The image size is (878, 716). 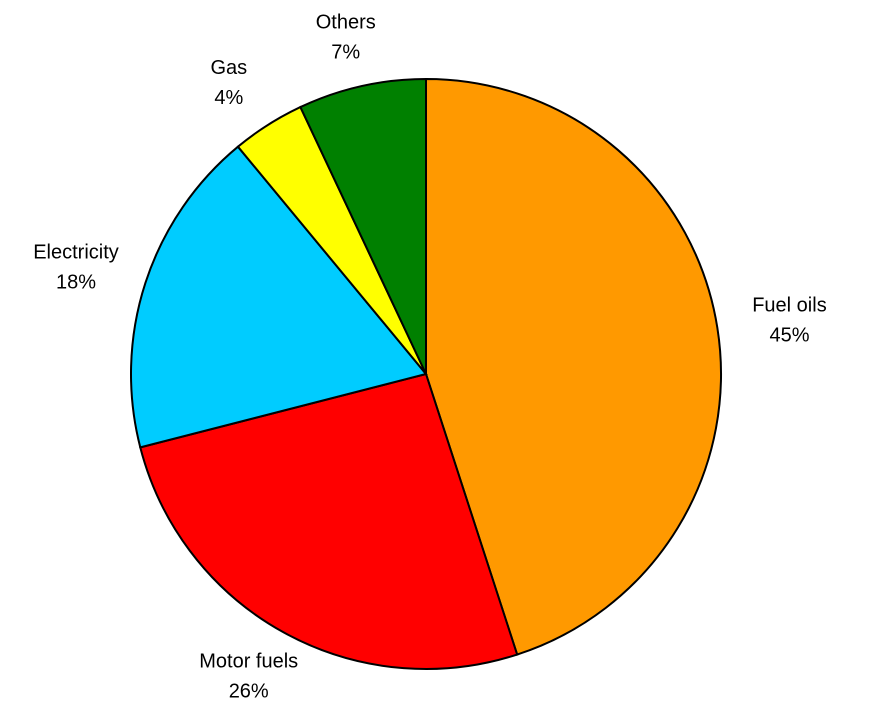 I want to click on slice-value-label: 18%, so click(x=76, y=283).